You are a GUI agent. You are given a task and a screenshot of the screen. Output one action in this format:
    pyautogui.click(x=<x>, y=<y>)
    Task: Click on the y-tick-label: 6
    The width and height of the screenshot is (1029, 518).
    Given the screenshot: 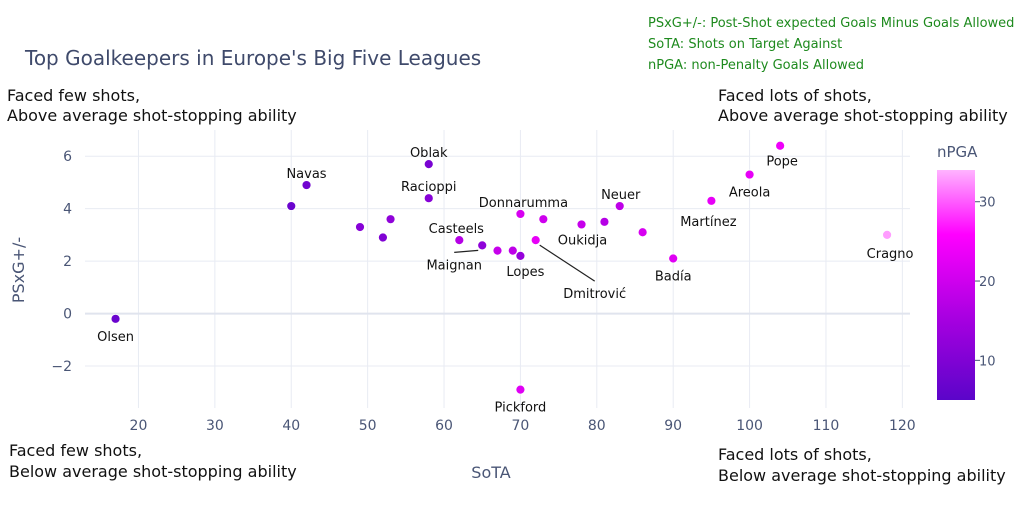 What is the action you would take?
    pyautogui.click(x=67, y=157)
    